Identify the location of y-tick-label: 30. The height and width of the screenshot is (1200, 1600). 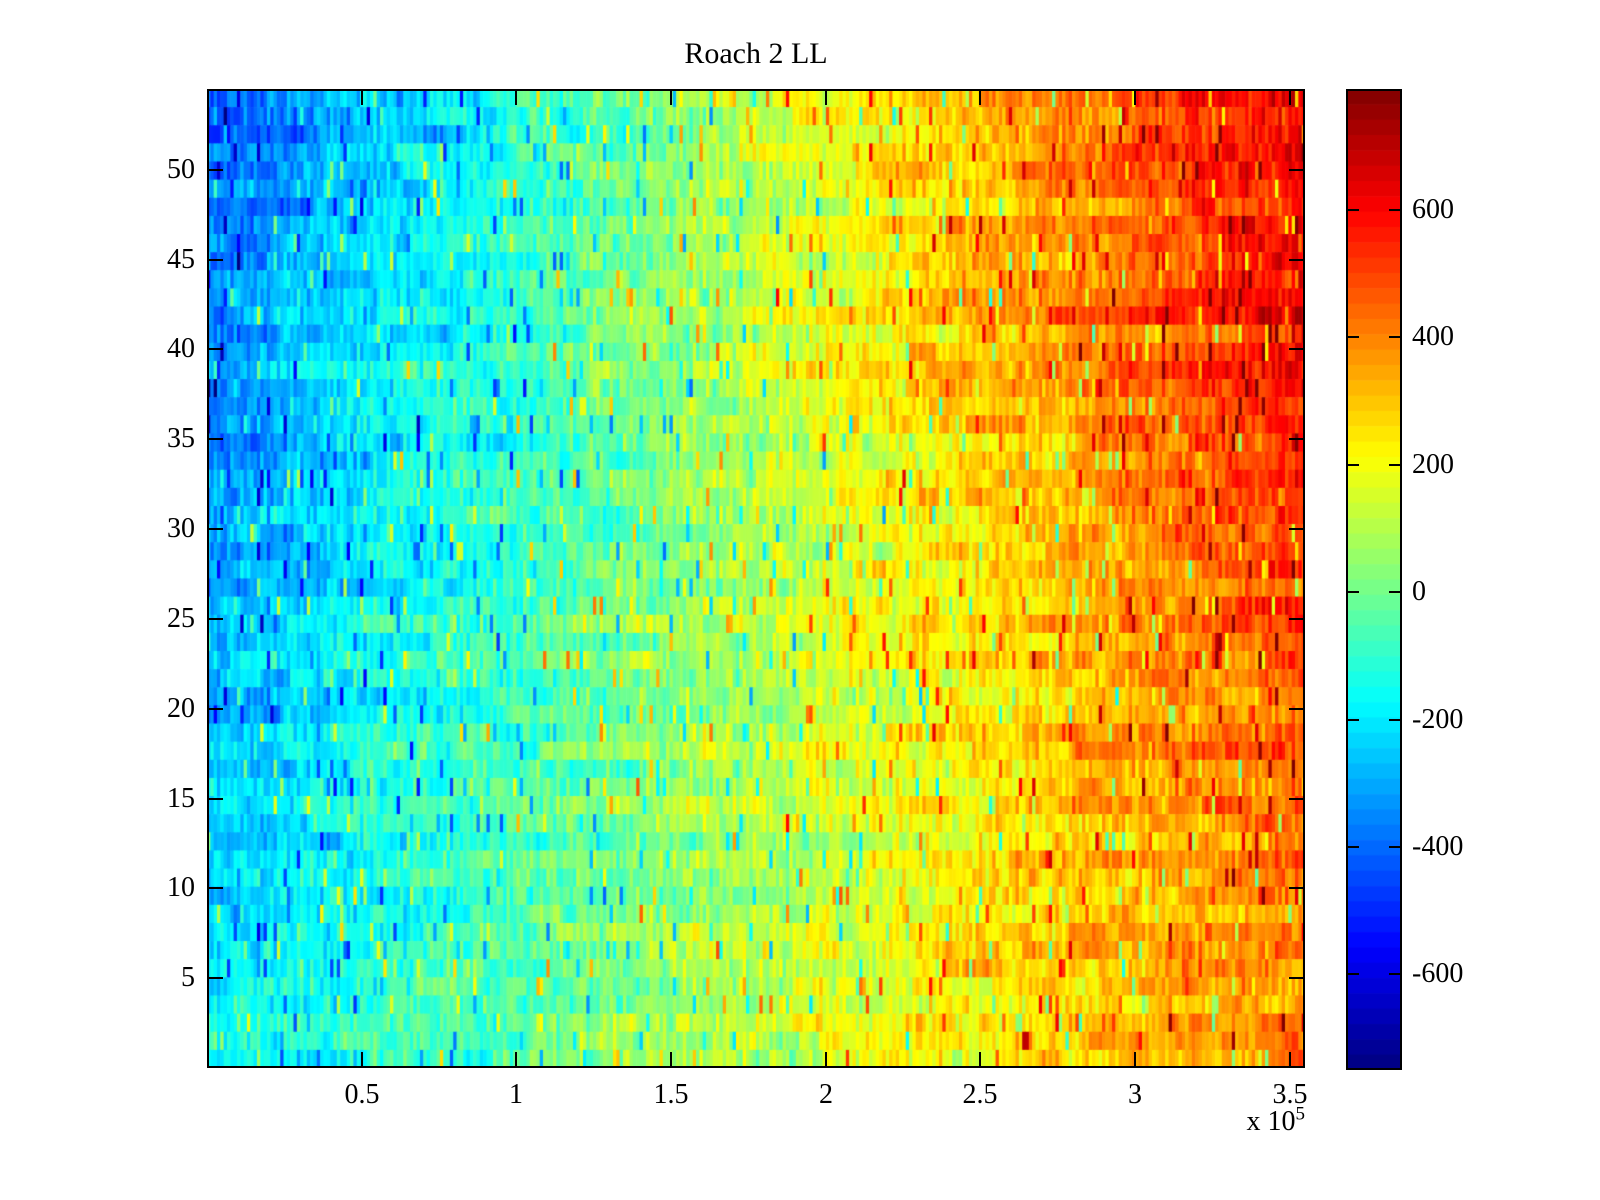
(181, 528).